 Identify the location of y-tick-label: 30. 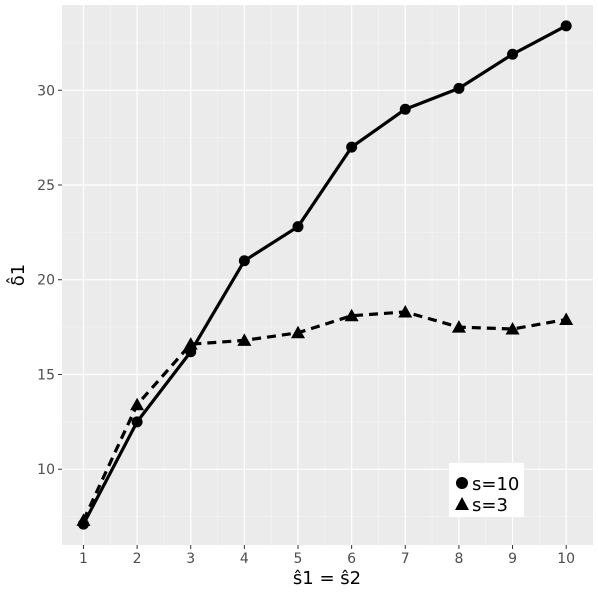
(46, 91).